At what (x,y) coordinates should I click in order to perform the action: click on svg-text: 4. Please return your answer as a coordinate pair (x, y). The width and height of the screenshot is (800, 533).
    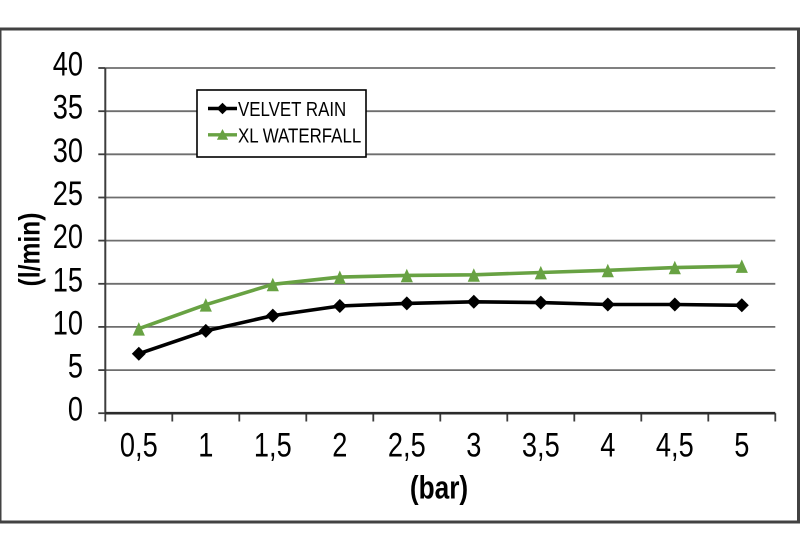
    Looking at the image, I should click on (607, 445).